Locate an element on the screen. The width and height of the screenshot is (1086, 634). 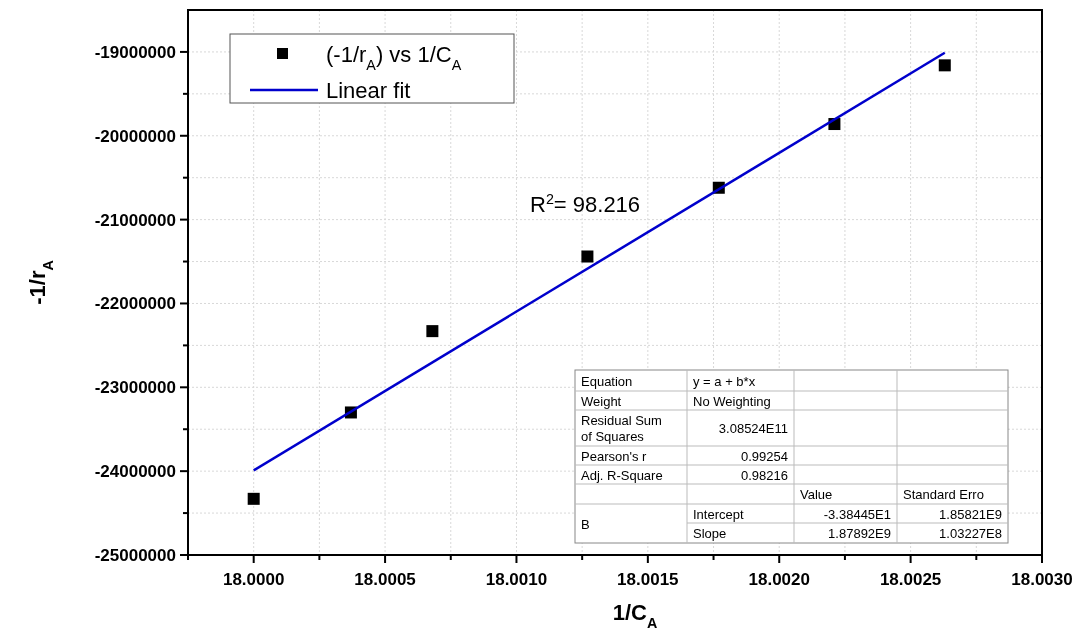
annotation: Equation is located at coordinates (607, 381).